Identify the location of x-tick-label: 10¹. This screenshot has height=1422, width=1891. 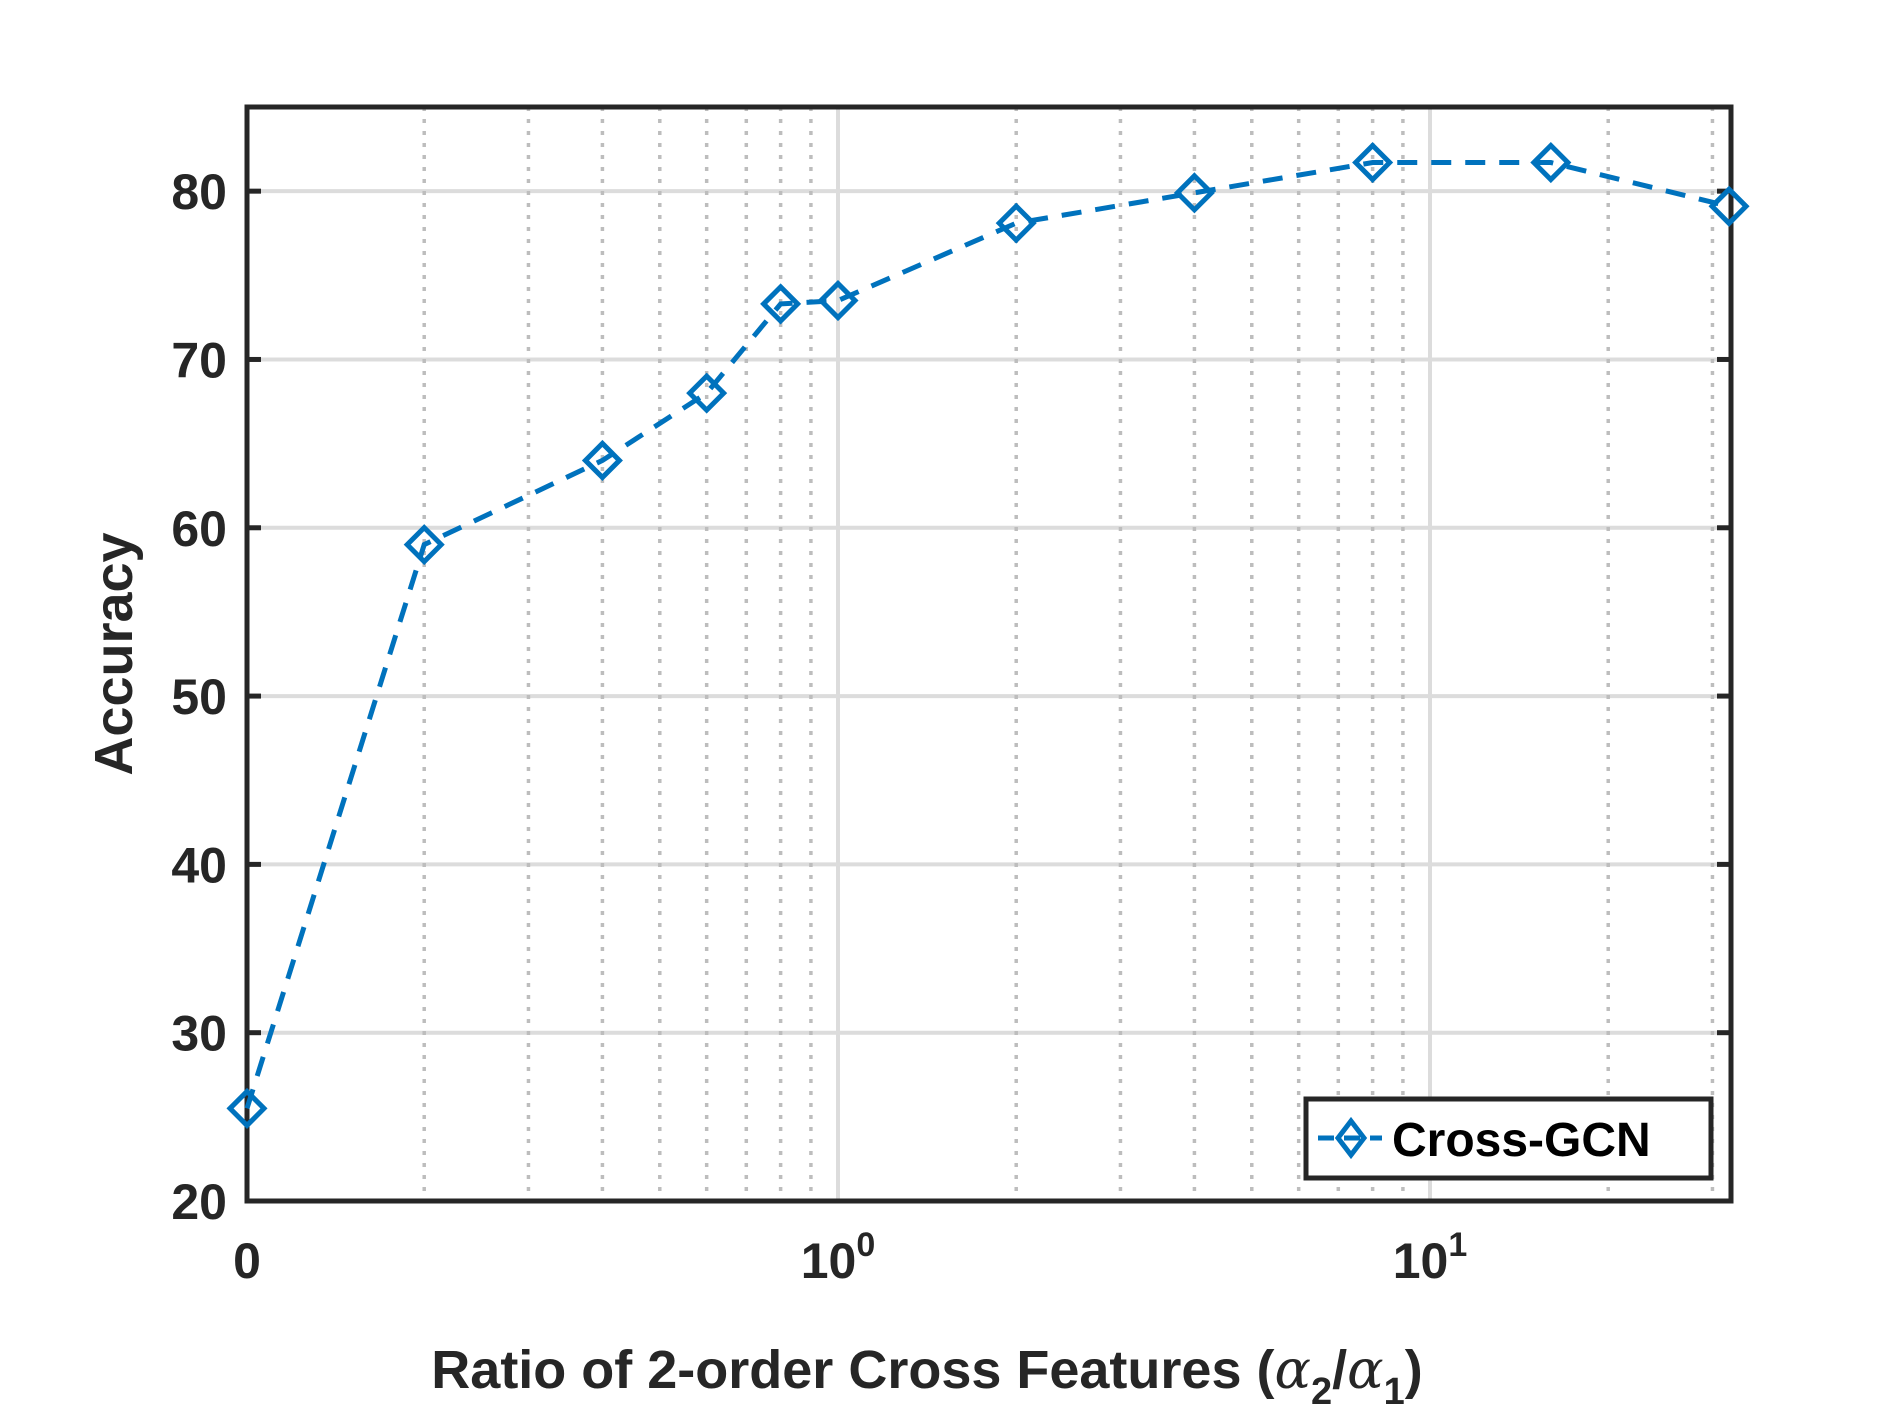
(1430, 1257).